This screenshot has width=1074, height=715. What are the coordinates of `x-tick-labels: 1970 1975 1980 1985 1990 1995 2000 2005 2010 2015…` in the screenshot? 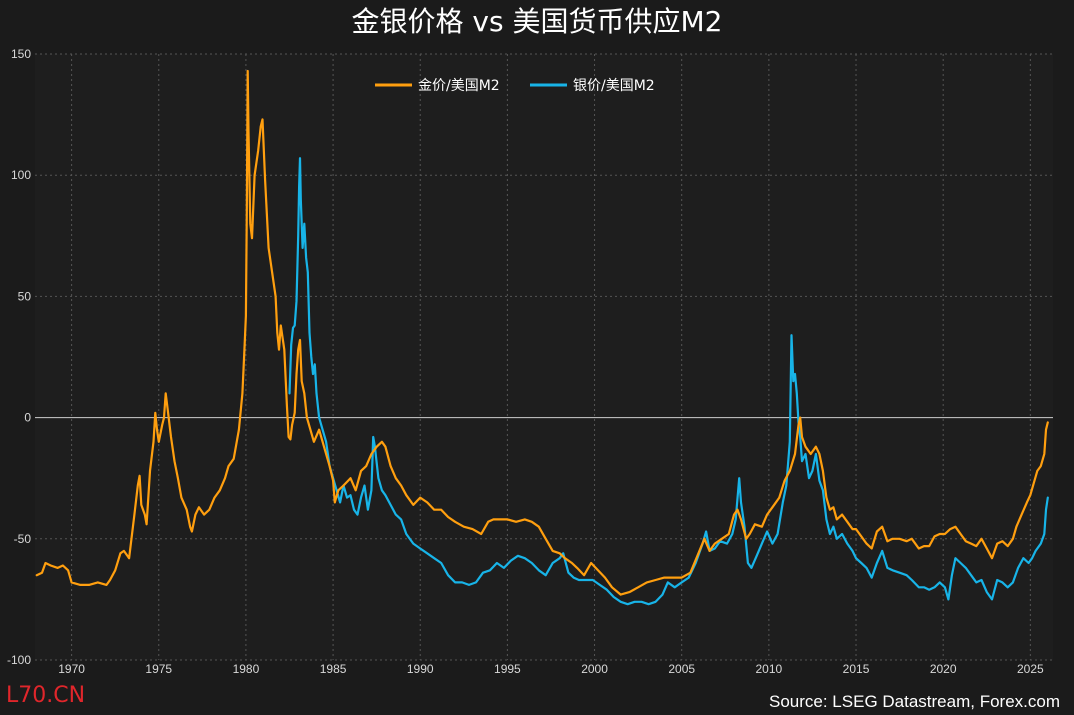 It's located at (551, 669).